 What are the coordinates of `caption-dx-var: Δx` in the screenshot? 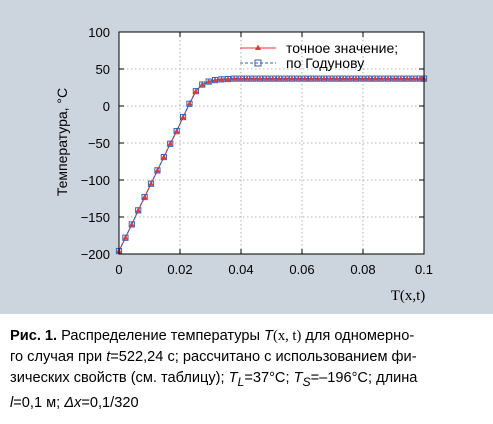 It's located at (73, 402).